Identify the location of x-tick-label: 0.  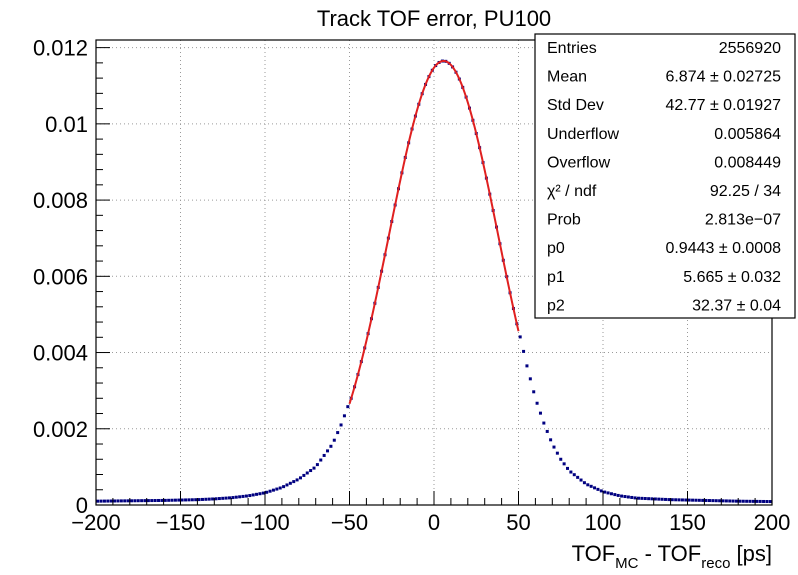
(434, 522).